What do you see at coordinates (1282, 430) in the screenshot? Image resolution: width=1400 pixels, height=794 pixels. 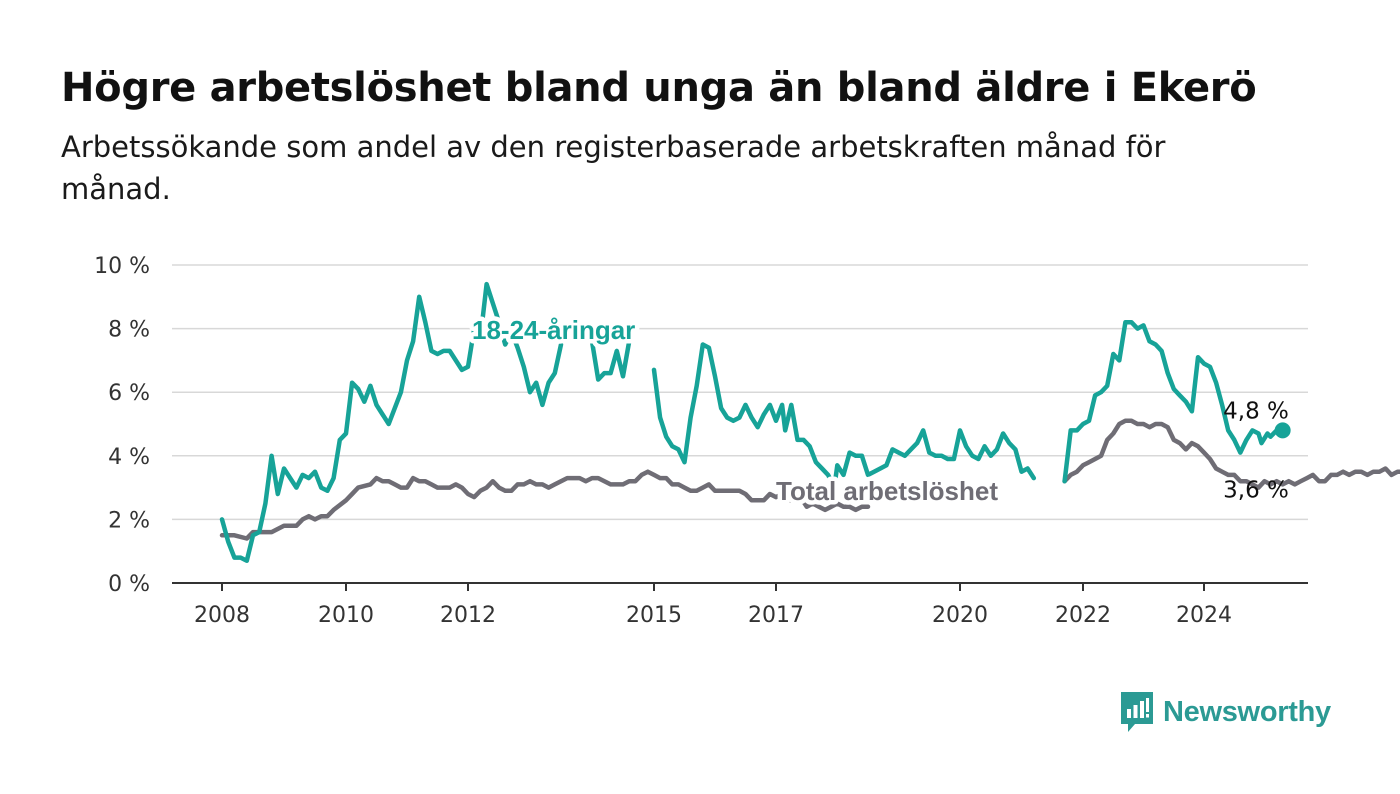 I see `end-point-youth` at bounding box center [1282, 430].